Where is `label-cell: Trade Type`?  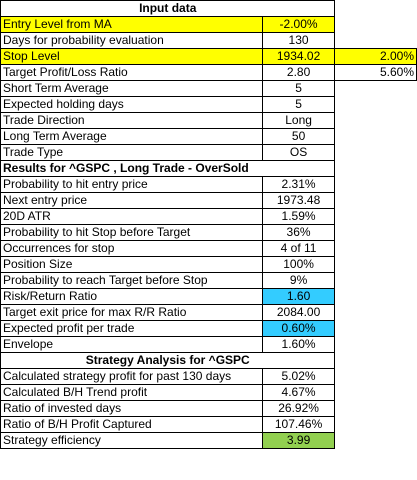 label-cell: Trade Type is located at coordinates (131, 152).